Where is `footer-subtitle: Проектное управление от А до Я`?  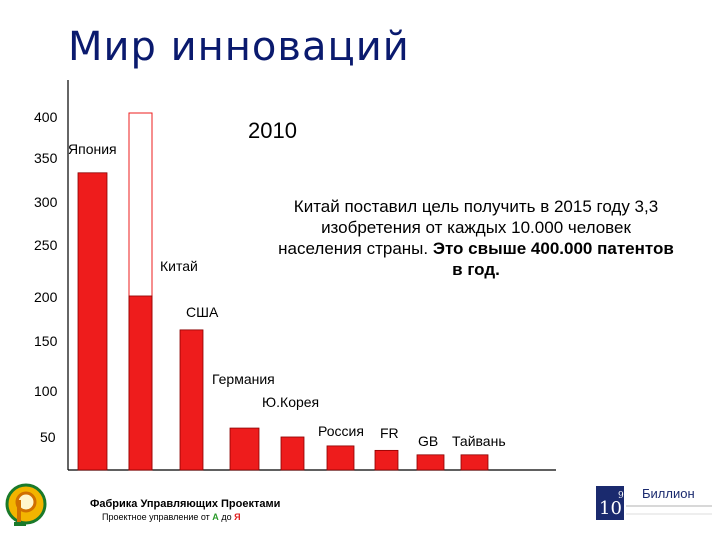 footer-subtitle: Проектное управление от А до Я is located at coordinates (171, 517).